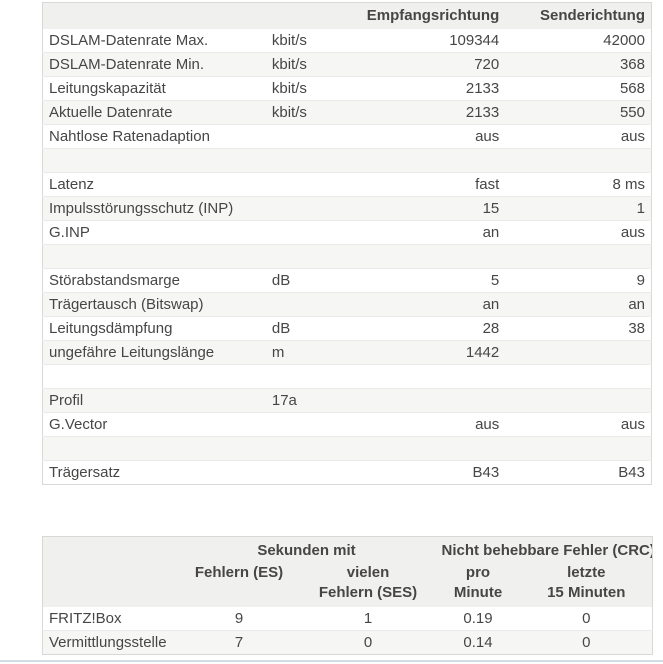 This screenshot has width=663, height=664. I want to click on parameter-label: DSLAM-Datenrate Max., so click(129, 40).